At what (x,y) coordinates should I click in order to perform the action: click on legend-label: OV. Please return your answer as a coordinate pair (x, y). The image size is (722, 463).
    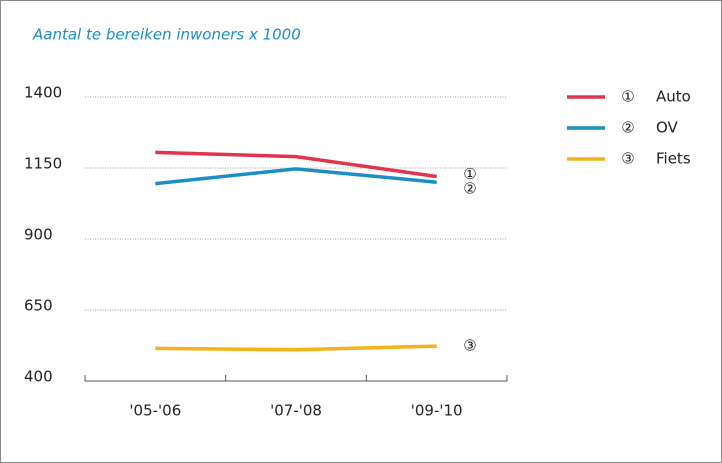
    Looking at the image, I should click on (667, 128).